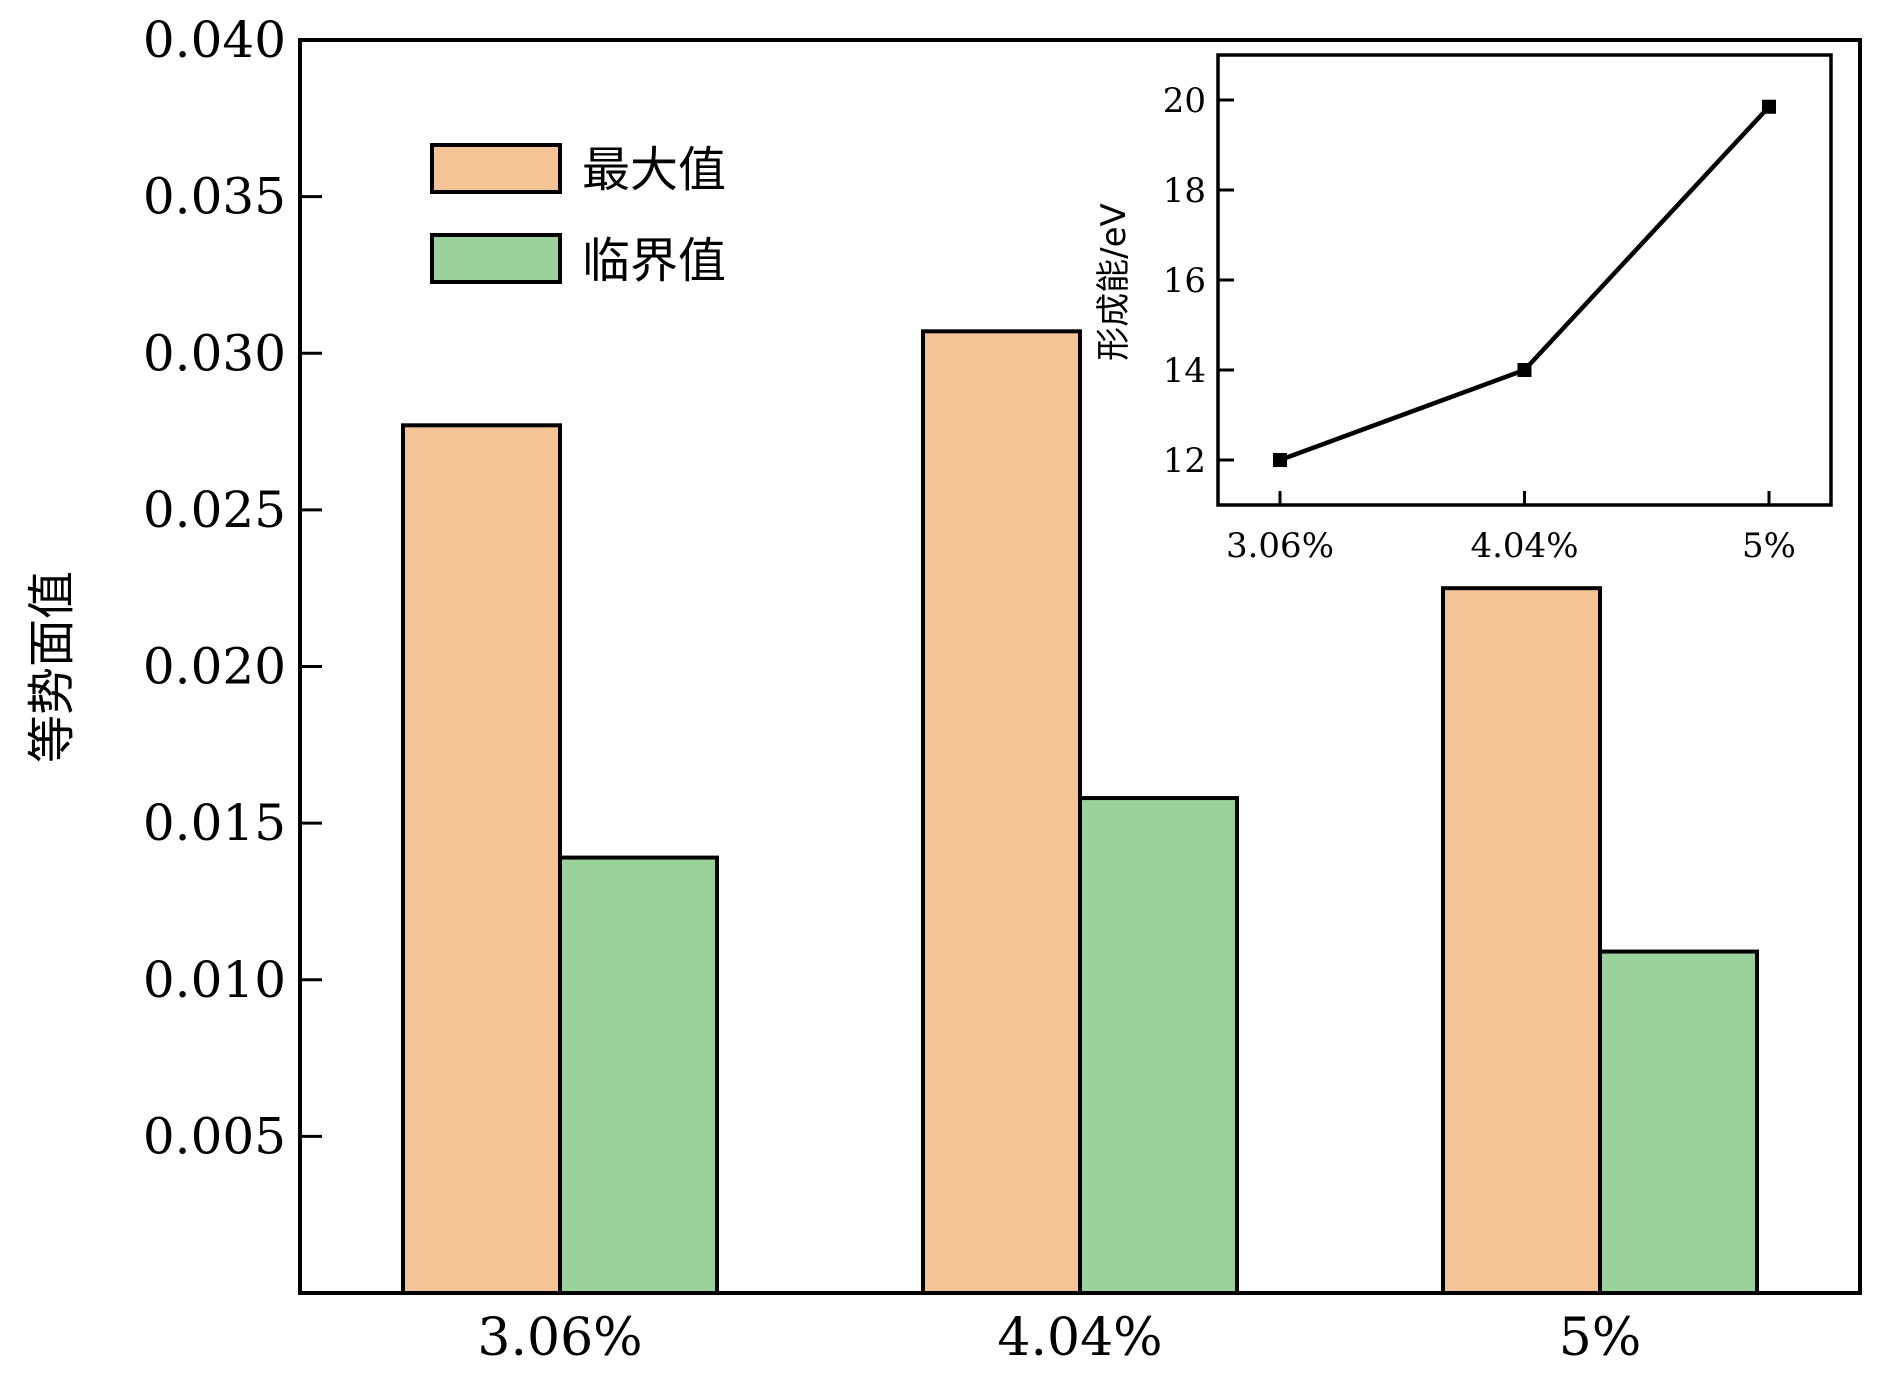 The image size is (1890, 1382). I want to click on legend-swatch-max, so click(496, 168).